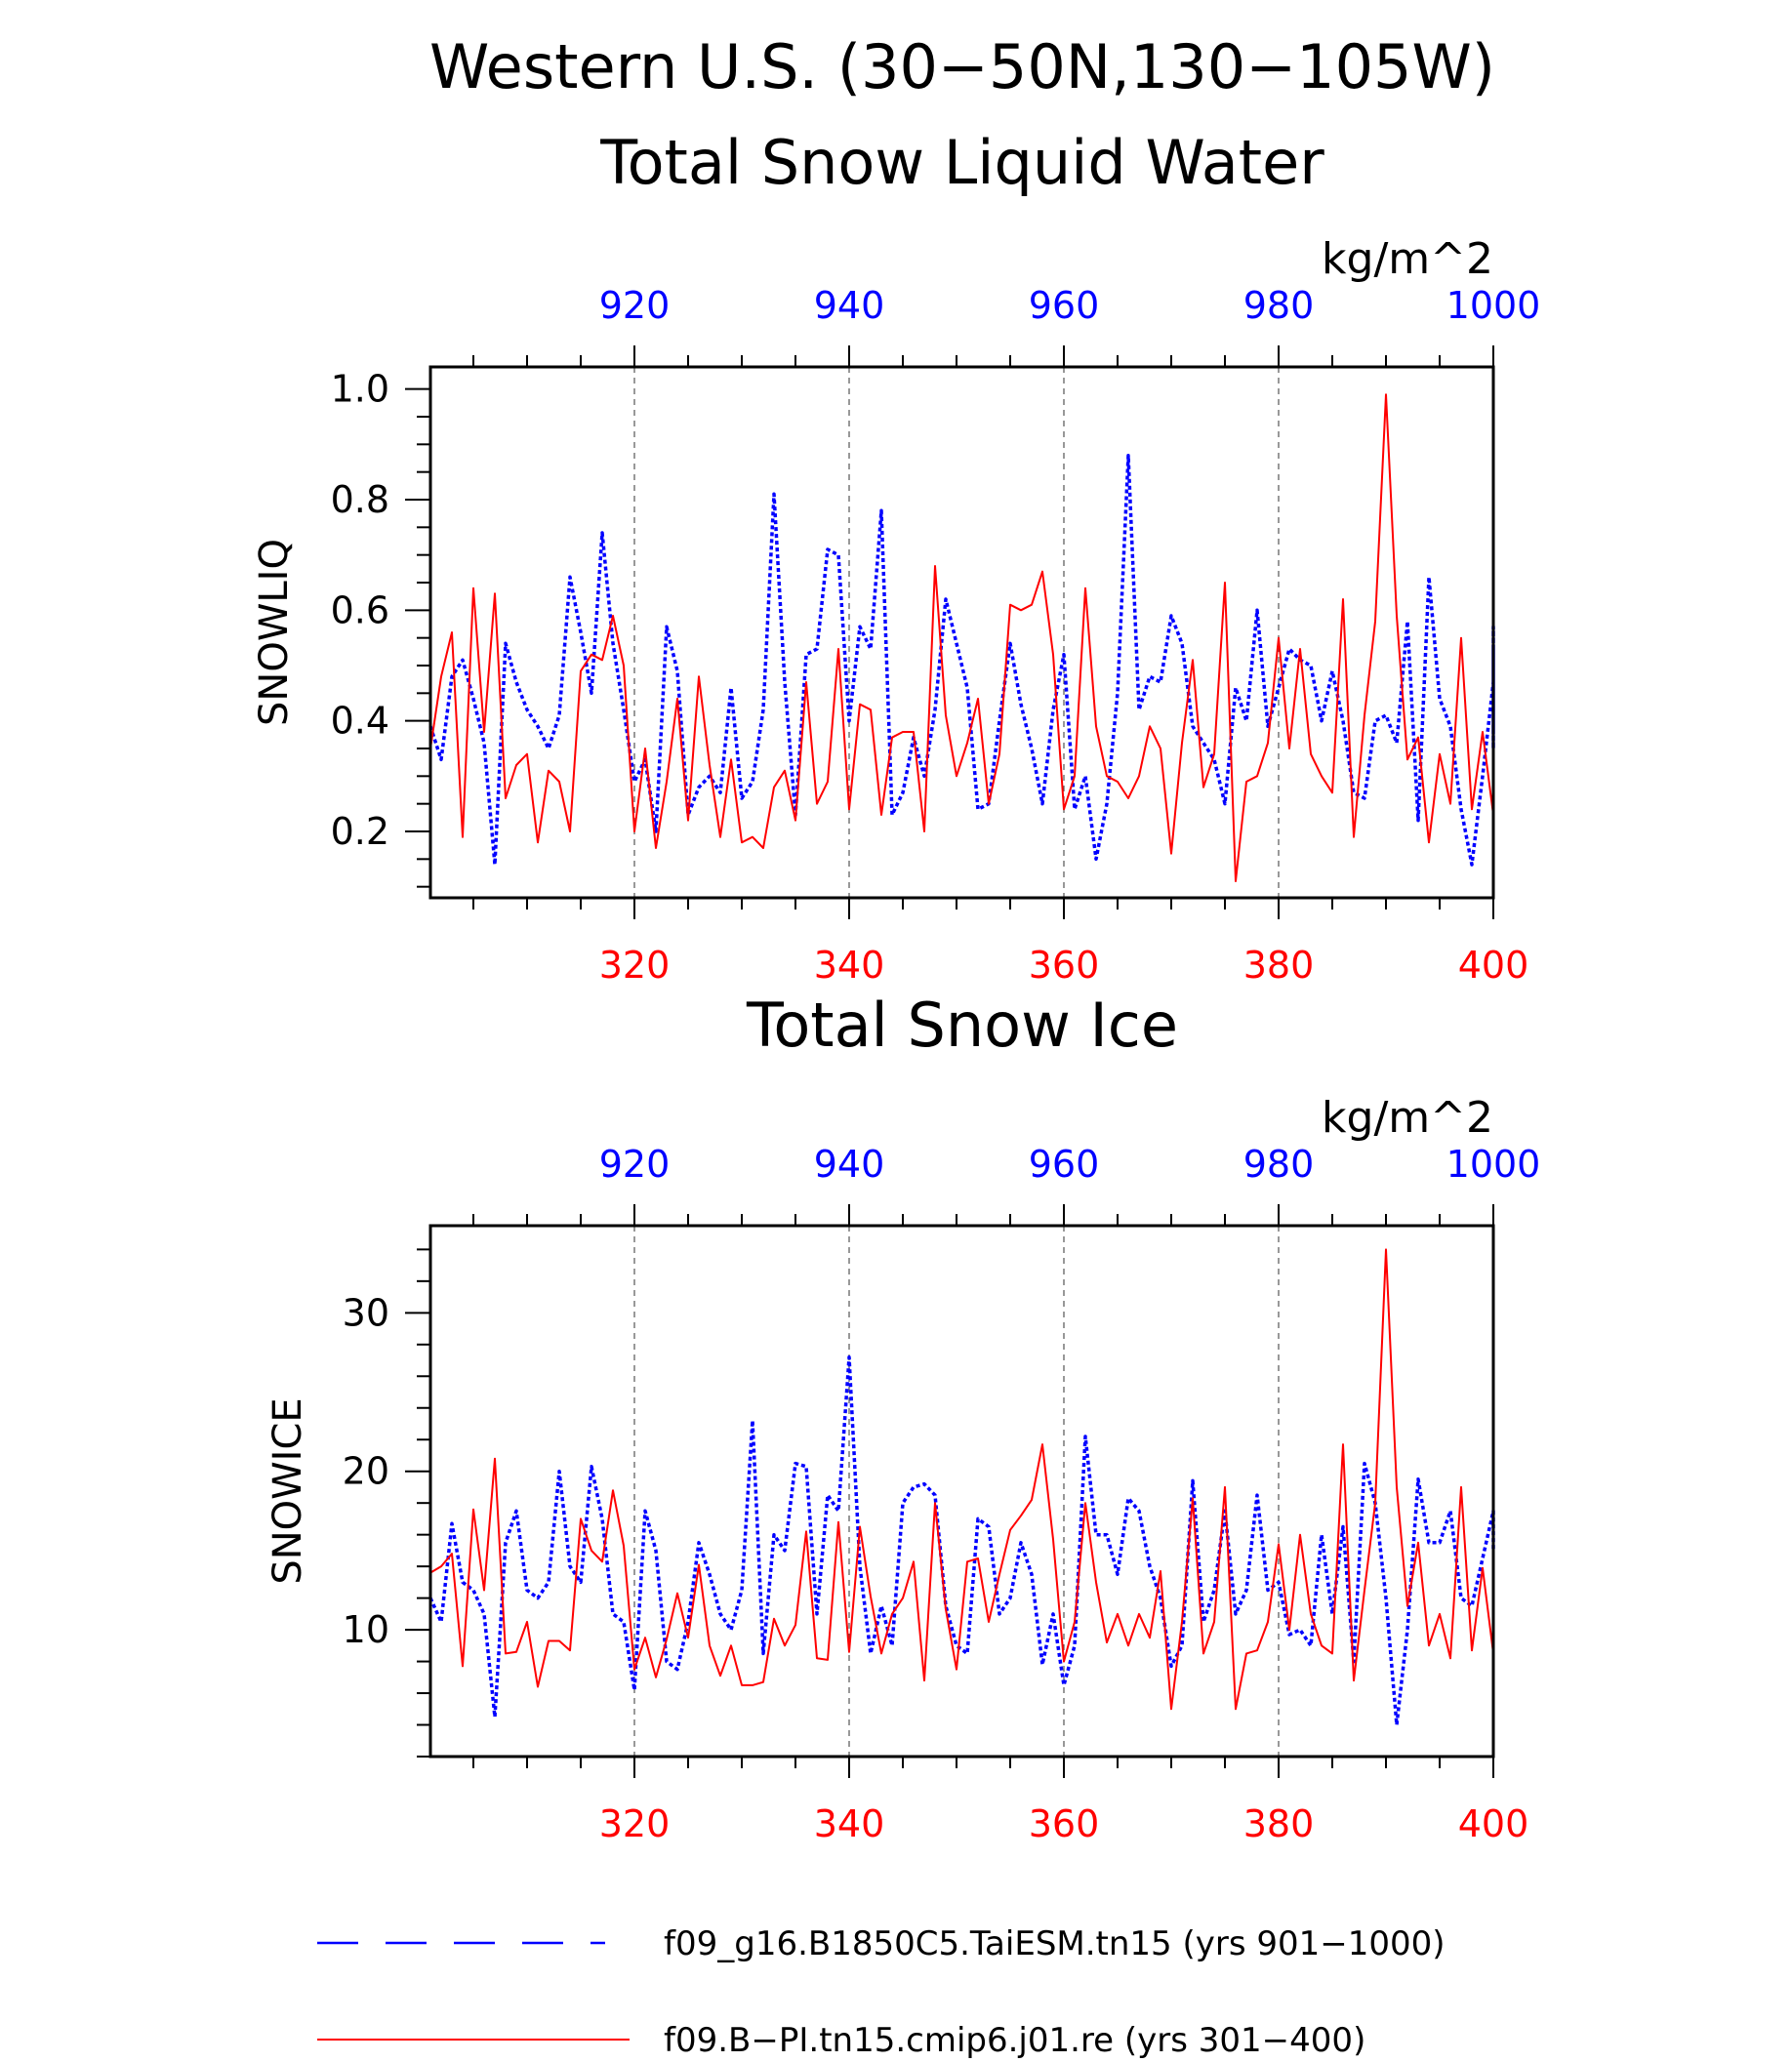 The image size is (1792, 2062). What do you see at coordinates (635, 1823) in the screenshot?
I see `panel1-xtick-label-bottom: 320` at bounding box center [635, 1823].